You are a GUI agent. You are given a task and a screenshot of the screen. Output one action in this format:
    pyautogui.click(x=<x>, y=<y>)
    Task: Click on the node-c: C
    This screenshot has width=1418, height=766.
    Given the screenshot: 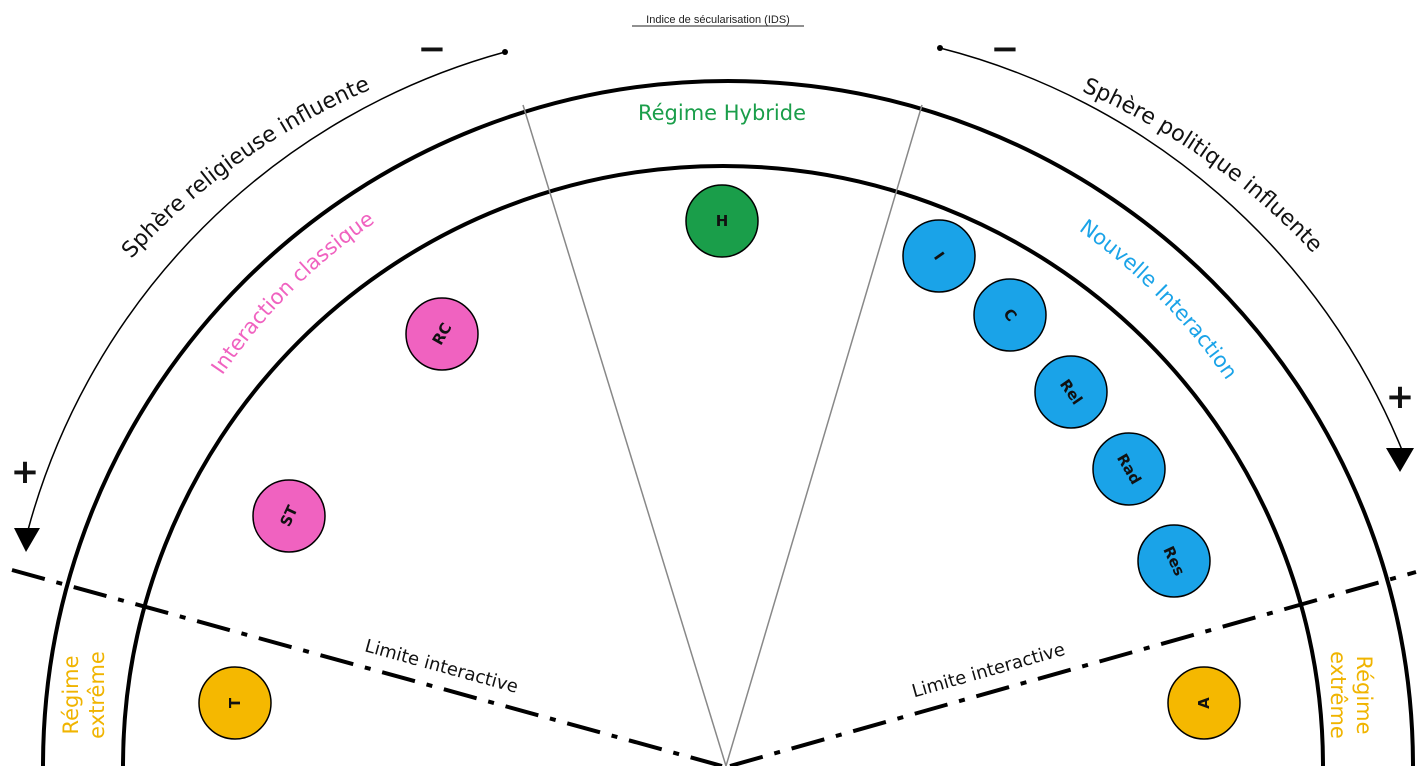 What is the action you would take?
    pyautogui.click(x=1010, y=315)
    